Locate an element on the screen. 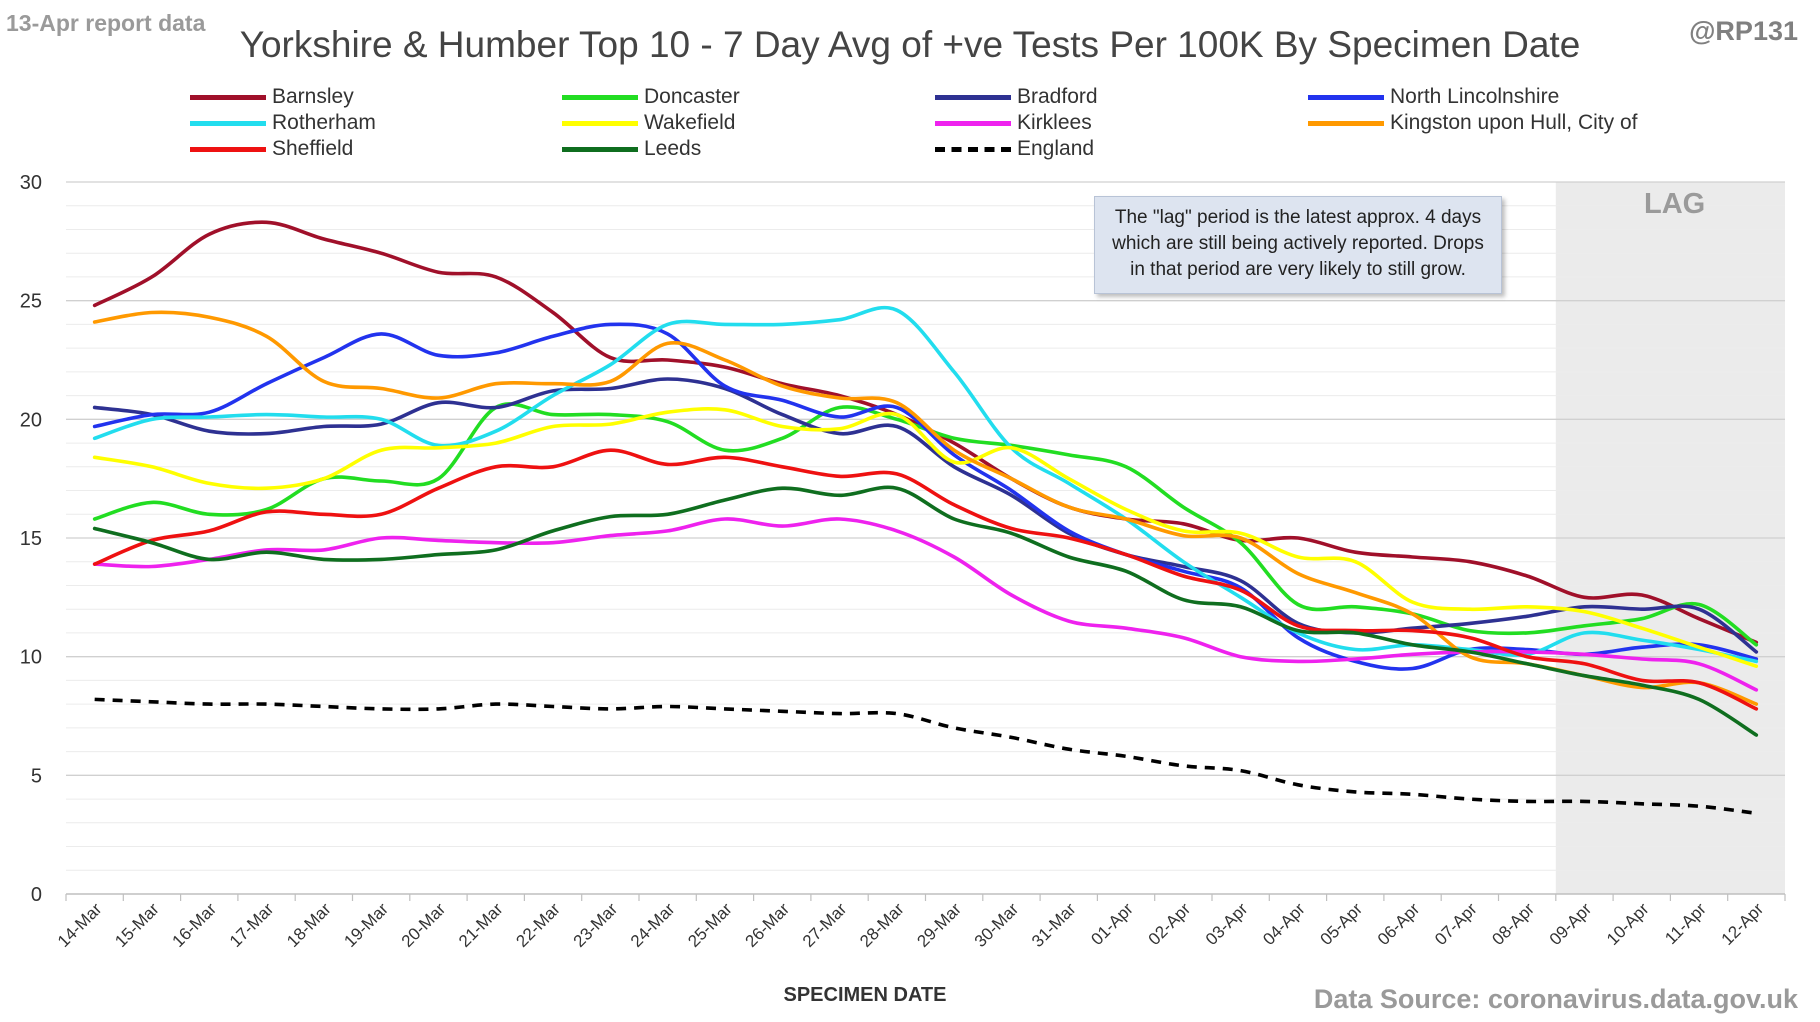  y-tick-label: 5 is located at coordinates (36, 776).